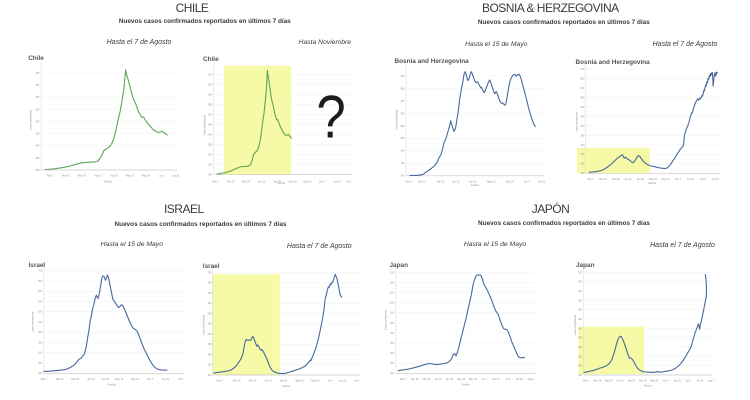 The image size is (750, 400). Describe the element at coordinates (432, 61) in the screenshot. I see `svg-text: Bosnia and Herzegovina` at that location.